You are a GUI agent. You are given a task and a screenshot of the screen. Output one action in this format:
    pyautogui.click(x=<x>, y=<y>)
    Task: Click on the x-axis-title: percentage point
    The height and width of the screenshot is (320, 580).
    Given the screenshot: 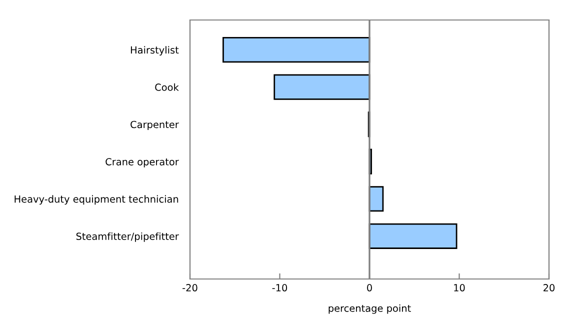 What is the action you would take?
    pyautogui.click(x=369, y=309)
    